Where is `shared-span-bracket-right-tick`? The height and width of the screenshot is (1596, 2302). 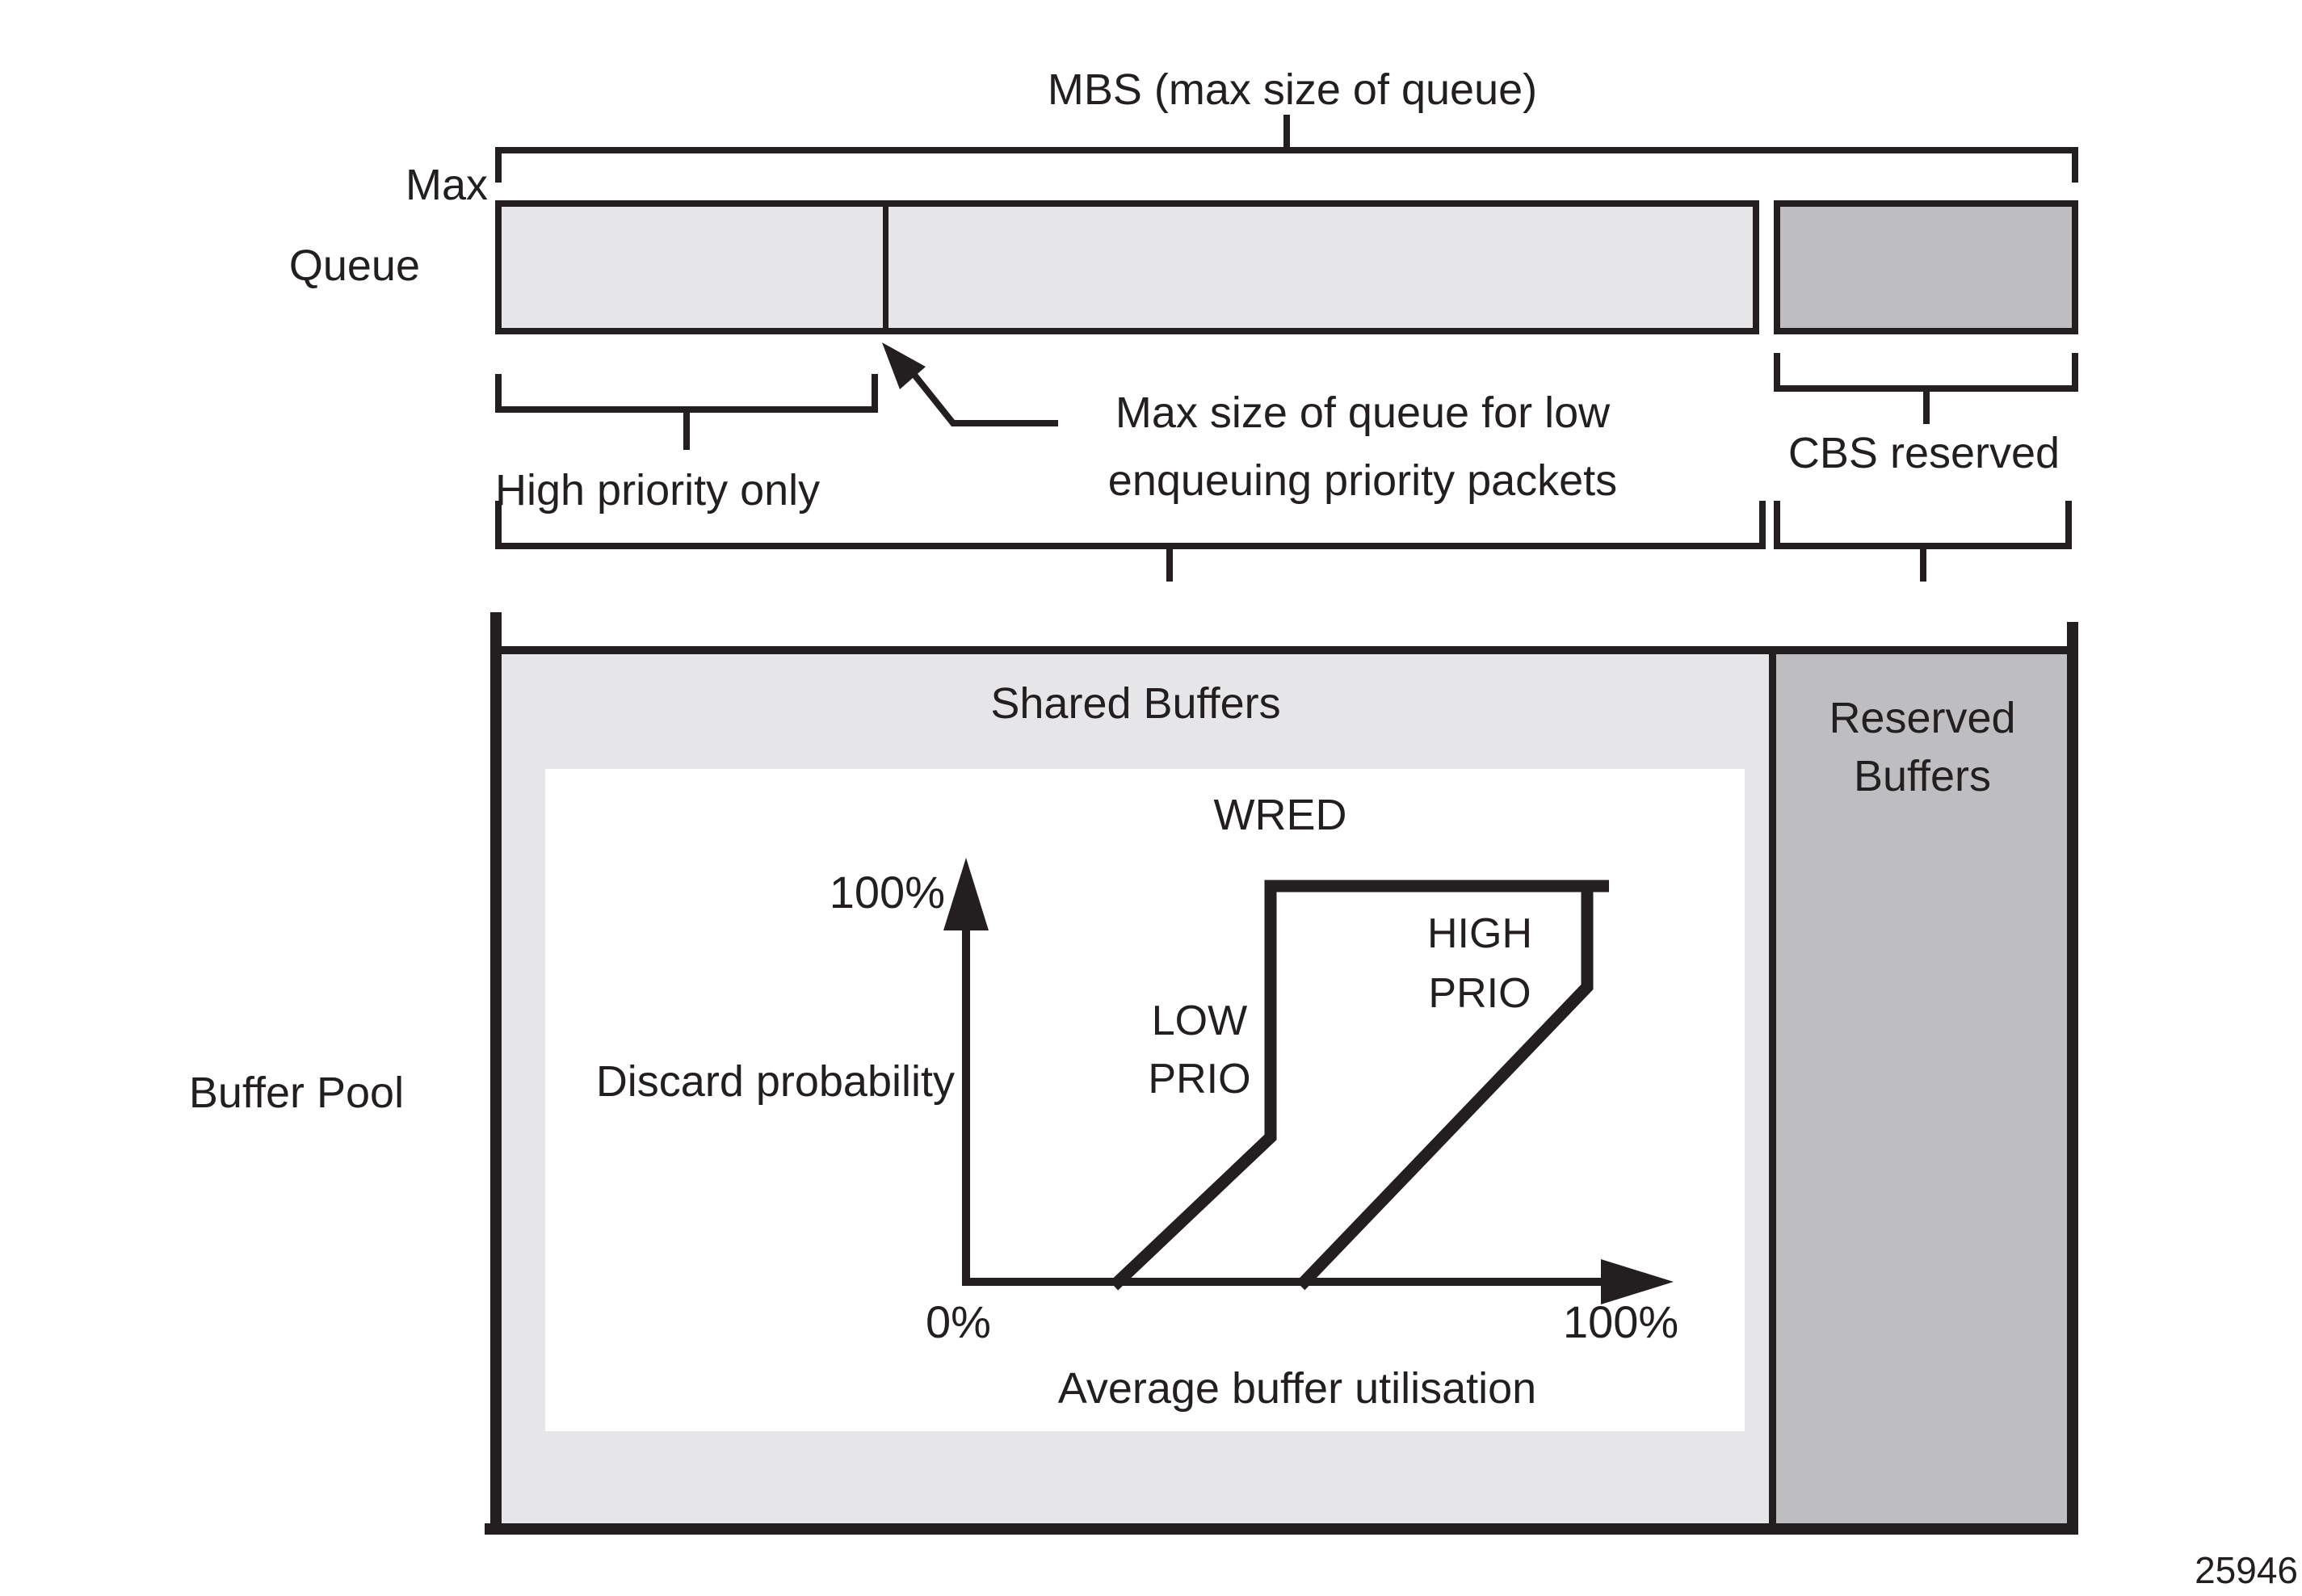 shared-span-bracket-right-tick is located at coordinates (1762, 525).